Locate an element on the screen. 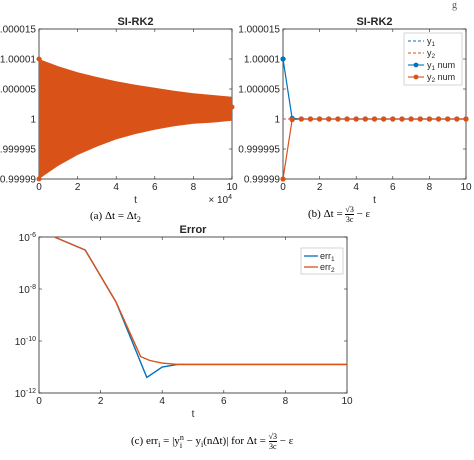 The image size is (474, 460). chart-title-a: SI-RK2 is located at coordinates (135, 22).